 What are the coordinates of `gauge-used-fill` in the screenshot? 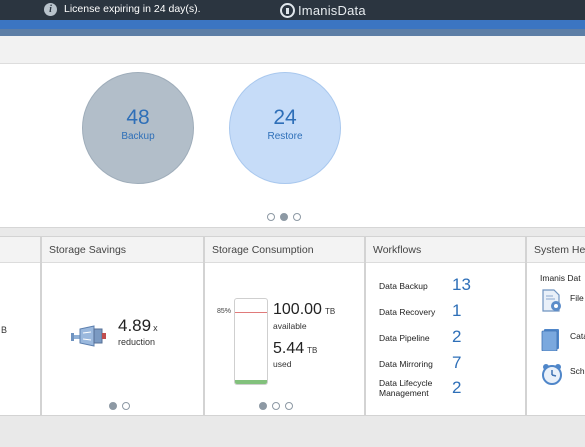 It's located at (251, 382).